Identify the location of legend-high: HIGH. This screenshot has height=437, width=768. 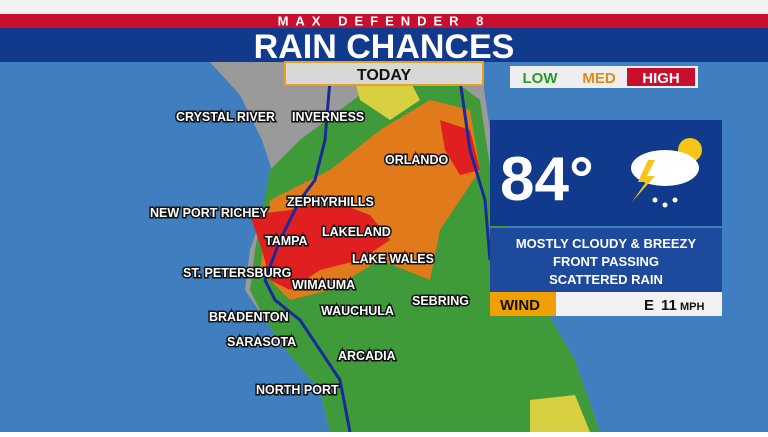
(661, 78).